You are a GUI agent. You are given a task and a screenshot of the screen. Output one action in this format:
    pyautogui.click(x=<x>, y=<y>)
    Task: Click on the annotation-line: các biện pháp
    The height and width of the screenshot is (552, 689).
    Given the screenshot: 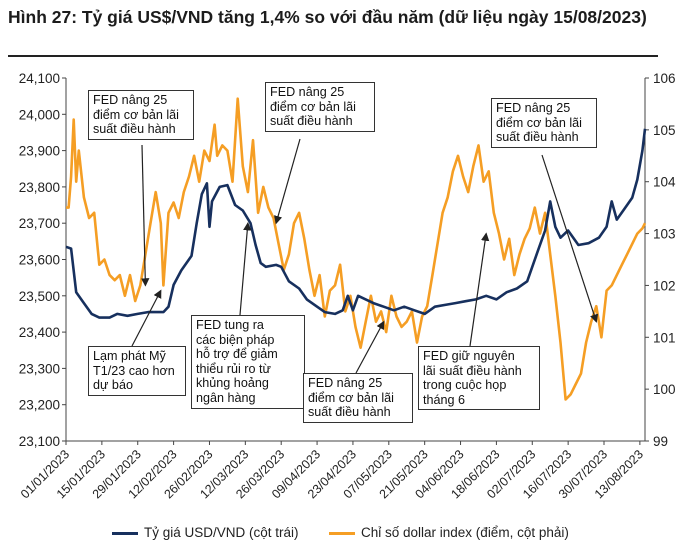 What is the action you would take?
    pyautogui.click(x=235, y=339)
    